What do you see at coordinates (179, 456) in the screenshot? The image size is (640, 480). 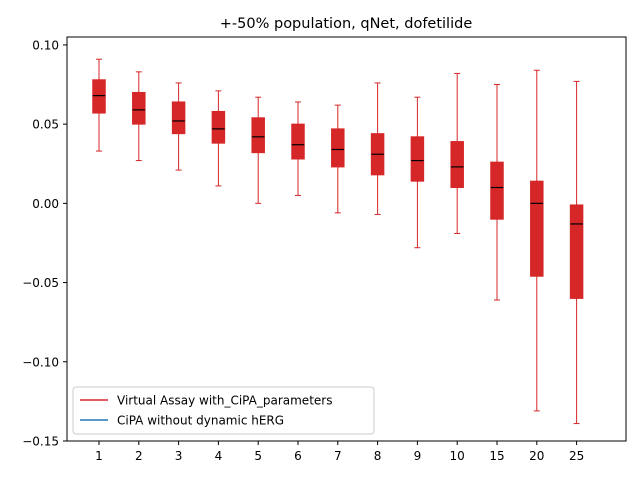 I see `x-tick-label: 3` at bounding box center [179, 456].